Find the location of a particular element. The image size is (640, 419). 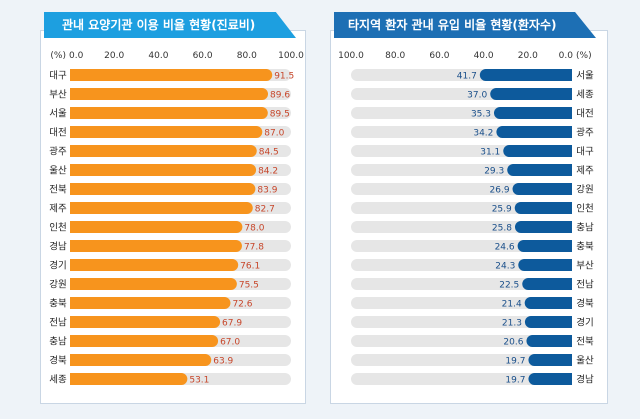

right-category-label: 충남 is located at coordinates (585, 228).